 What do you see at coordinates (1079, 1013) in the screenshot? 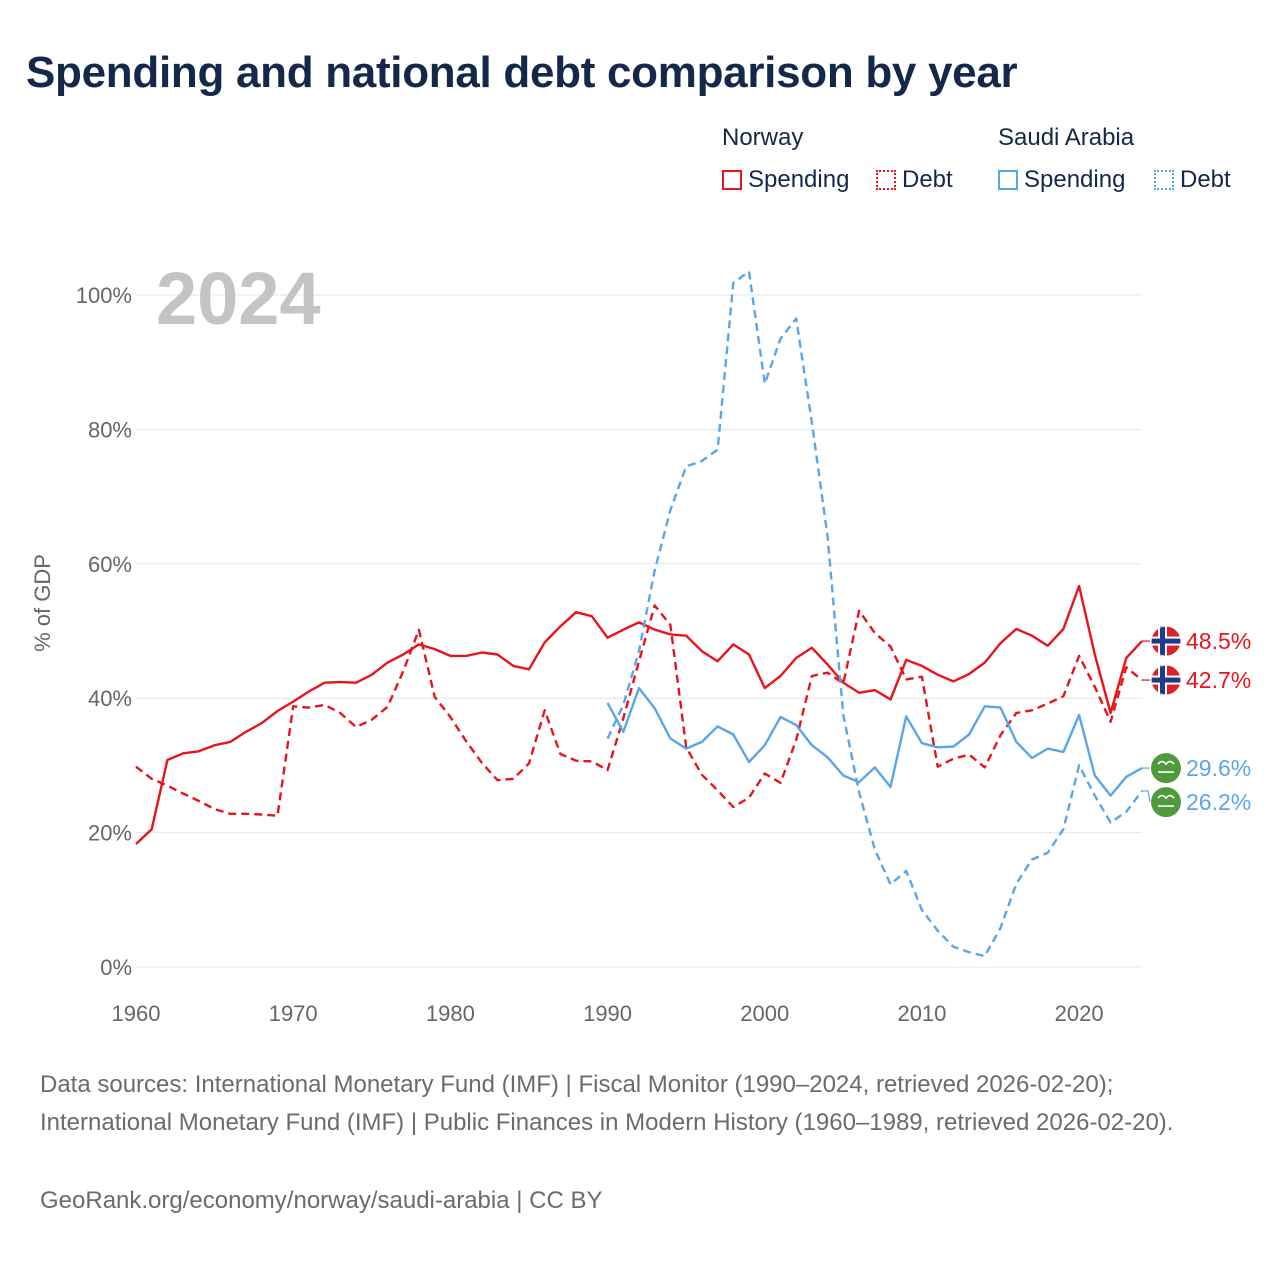
I see `x-tick-label: 2020` at bounding box center [1079, 1013].